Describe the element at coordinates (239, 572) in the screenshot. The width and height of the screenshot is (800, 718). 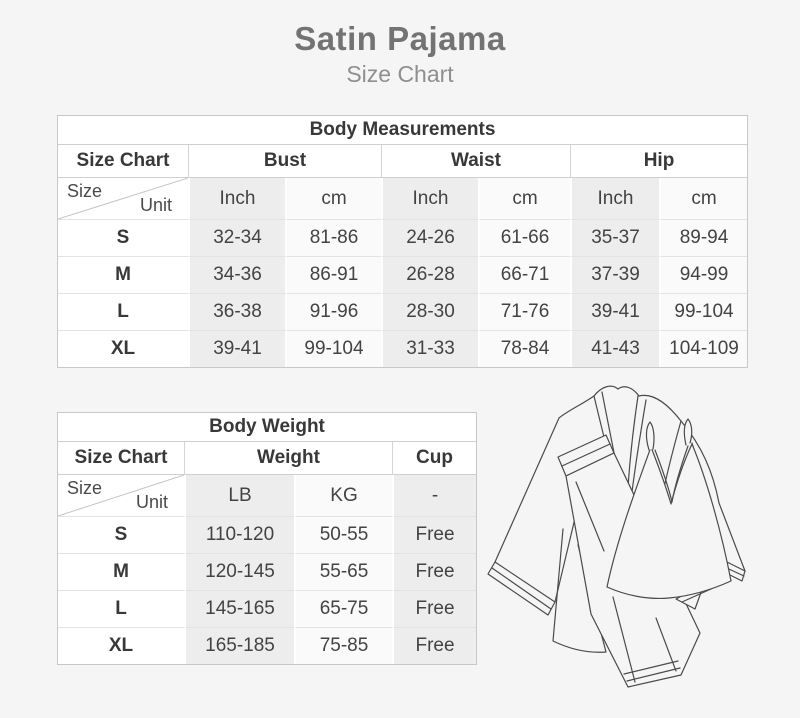
I see `value-cell: 120-145` at that location.